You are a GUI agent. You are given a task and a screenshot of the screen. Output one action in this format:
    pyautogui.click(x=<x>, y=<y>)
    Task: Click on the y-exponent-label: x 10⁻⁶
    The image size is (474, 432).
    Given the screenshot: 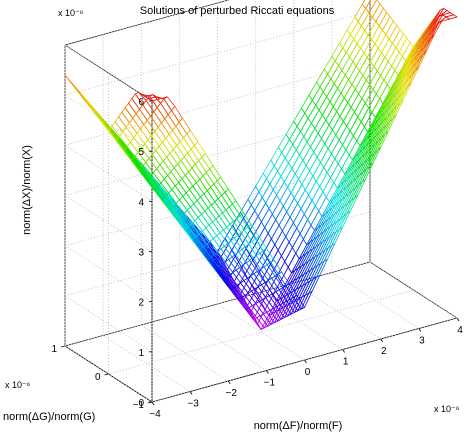 What is the action you would take?
    pyautogui.click(x=18, y=385)
    